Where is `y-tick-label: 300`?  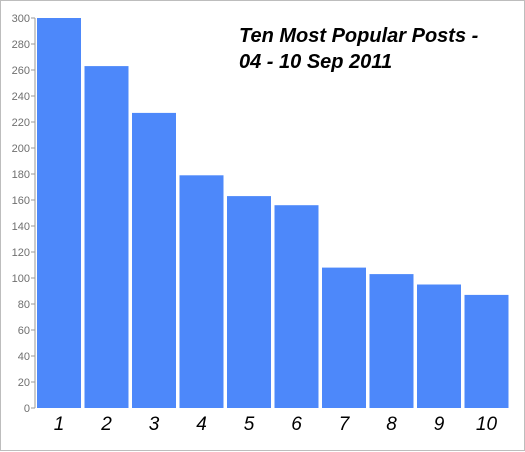 y-tick-label: 300 is located at coordinates (21, 19).